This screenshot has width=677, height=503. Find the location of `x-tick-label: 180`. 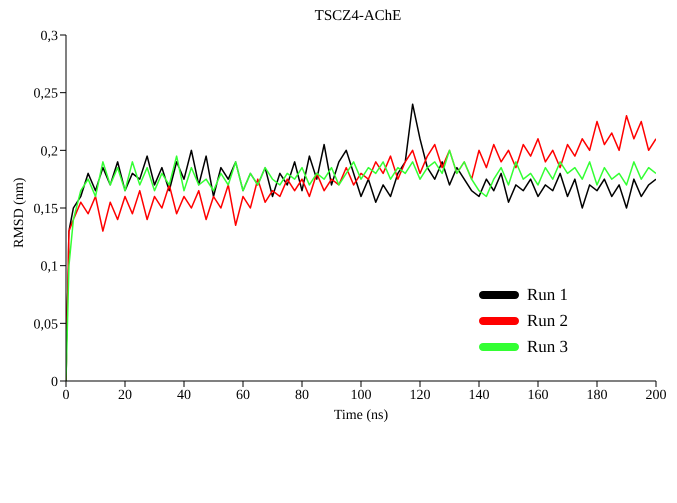

x-tick-label: 180 is located at coordinates (597, 395).